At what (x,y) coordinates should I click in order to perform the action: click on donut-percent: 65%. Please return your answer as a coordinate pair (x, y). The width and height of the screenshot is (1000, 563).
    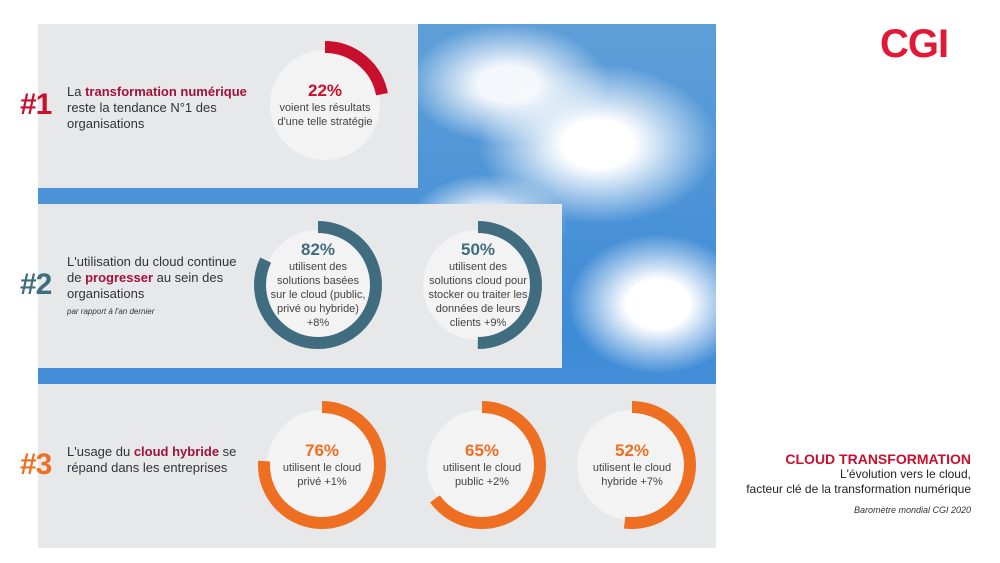
    Looking at the image, I should click on (482, 450).